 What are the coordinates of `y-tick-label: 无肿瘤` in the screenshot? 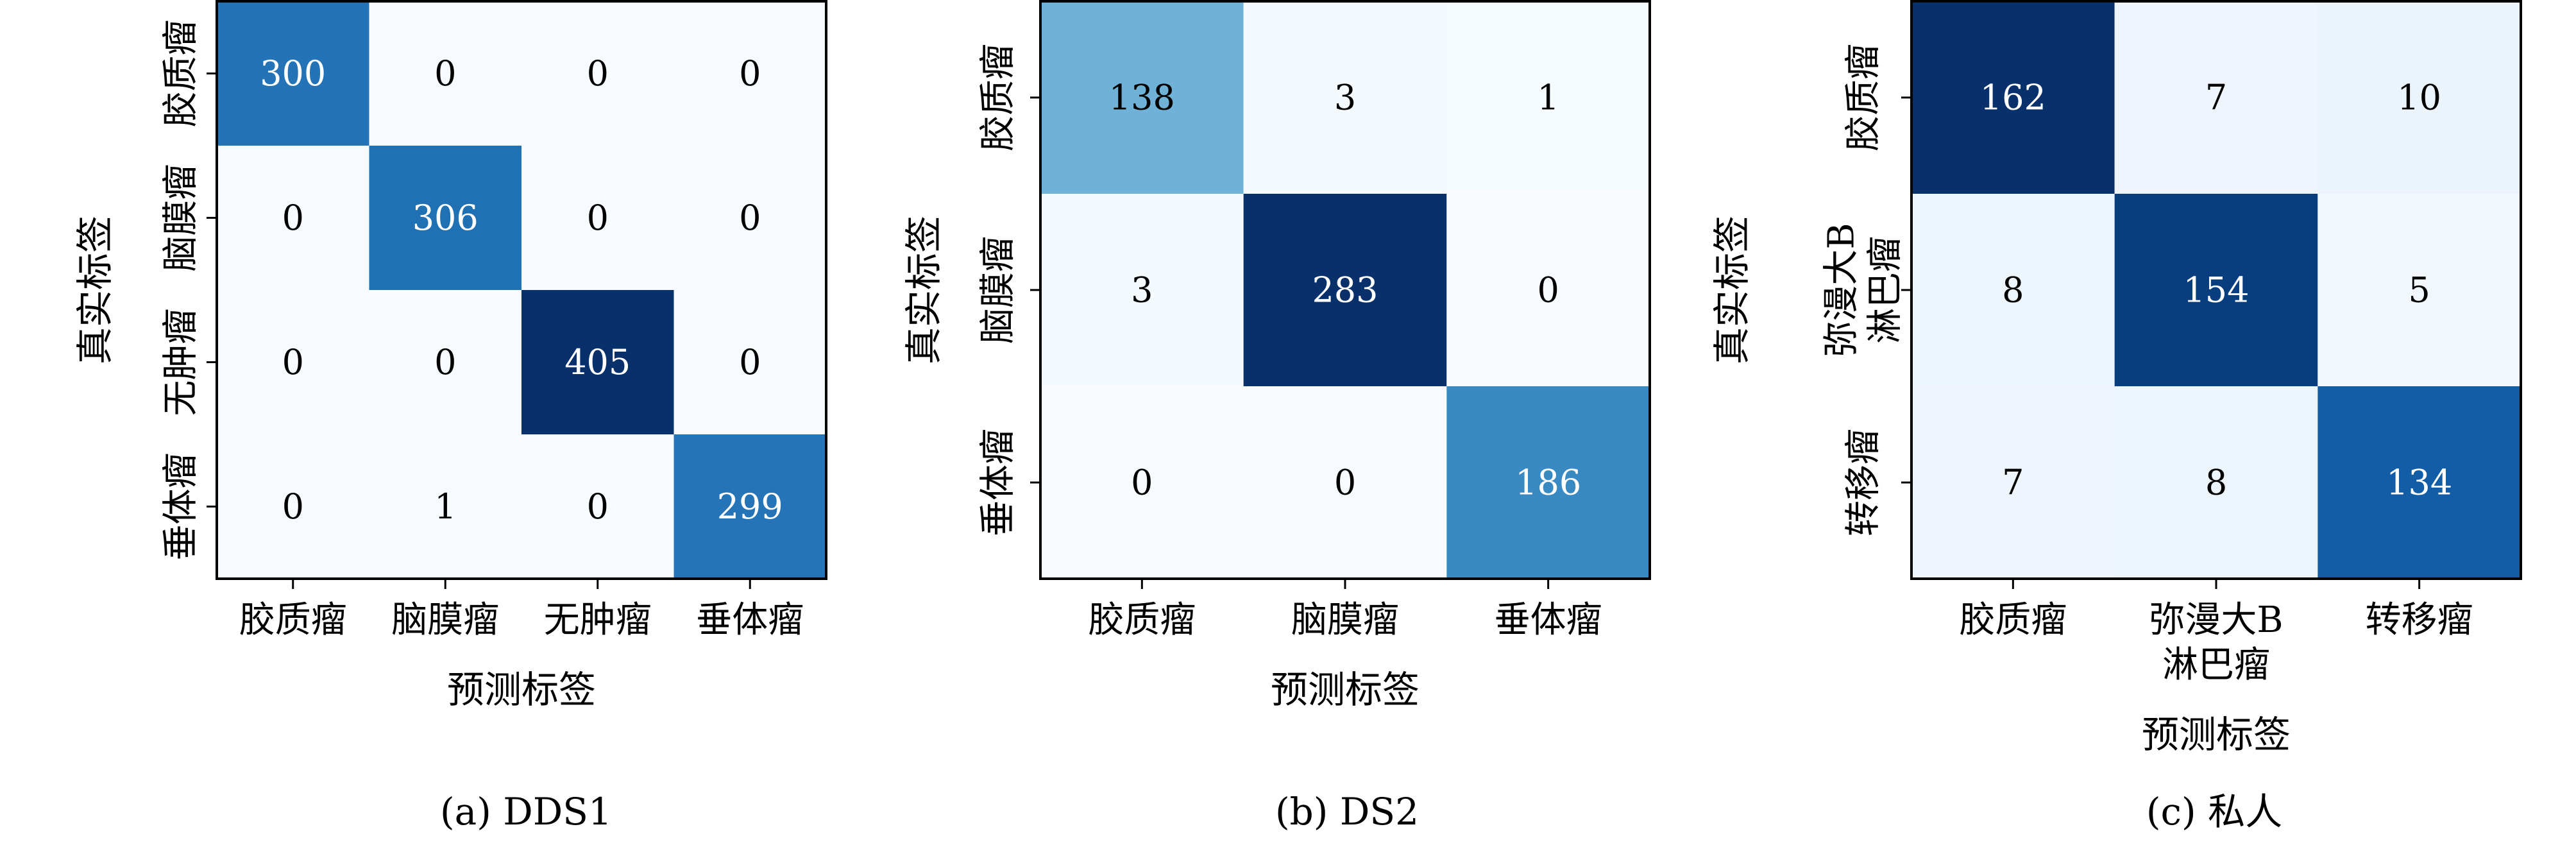 It's located at (181, 362).